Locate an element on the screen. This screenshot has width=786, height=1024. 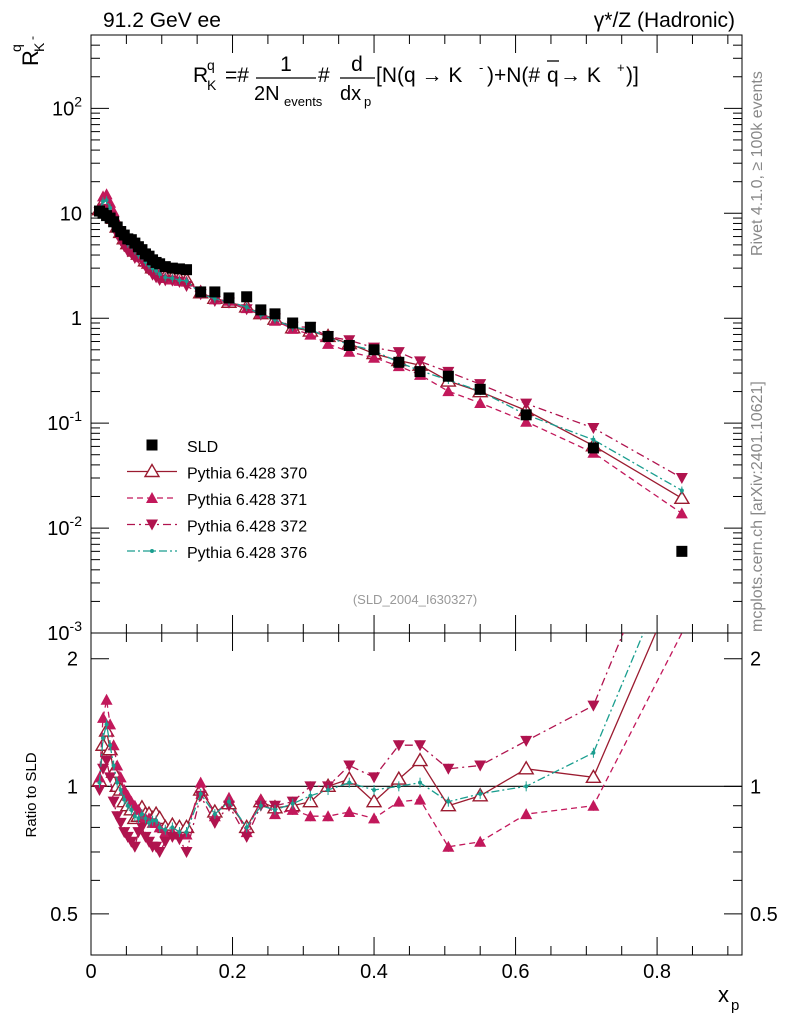
formula-lhs: R is located at coordinates (200, 75).